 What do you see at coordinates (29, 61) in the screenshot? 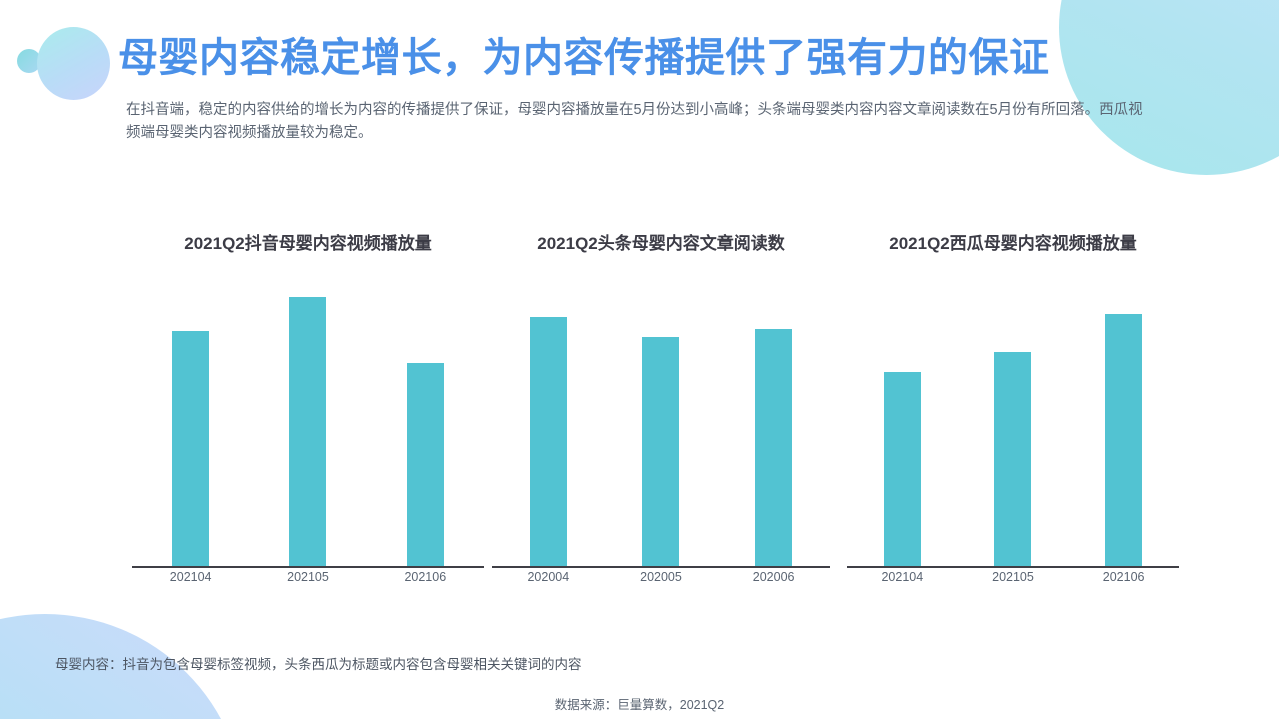
I see `decorative-circle-small-top-left` at bounding box center [29, 61].